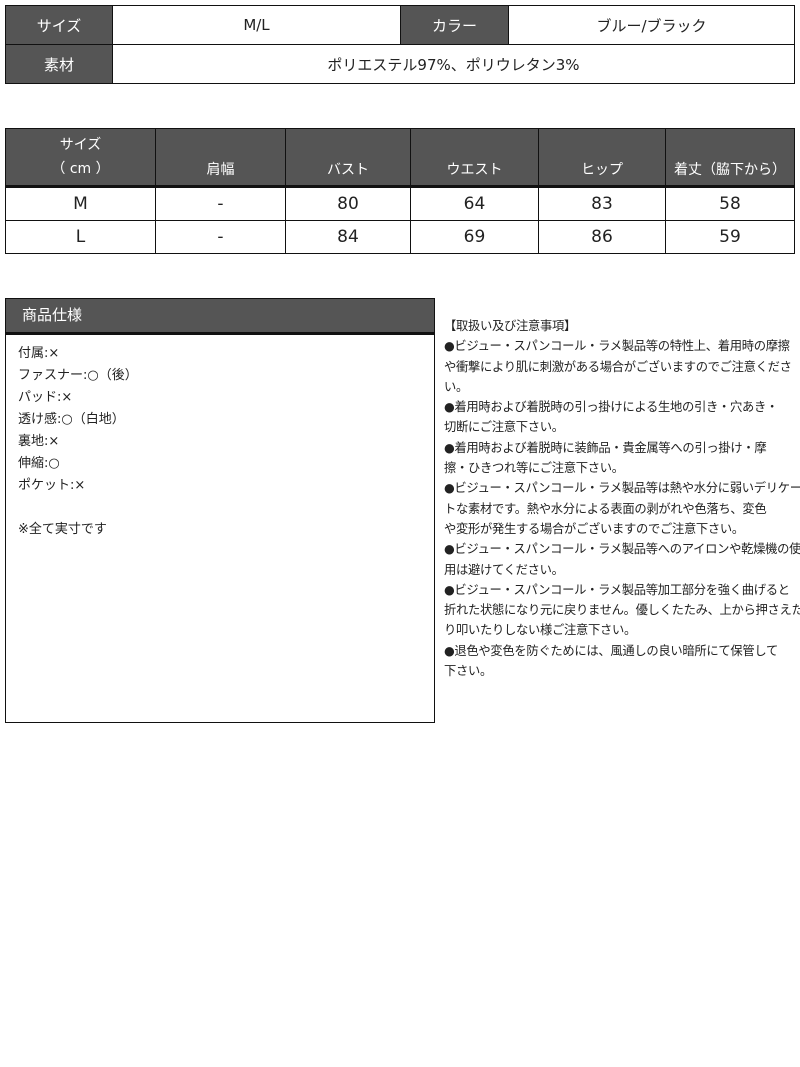 Image resolution: width=800 pixels, height=1067 pixels. I want to click on cell: 64, so click(474, 203).